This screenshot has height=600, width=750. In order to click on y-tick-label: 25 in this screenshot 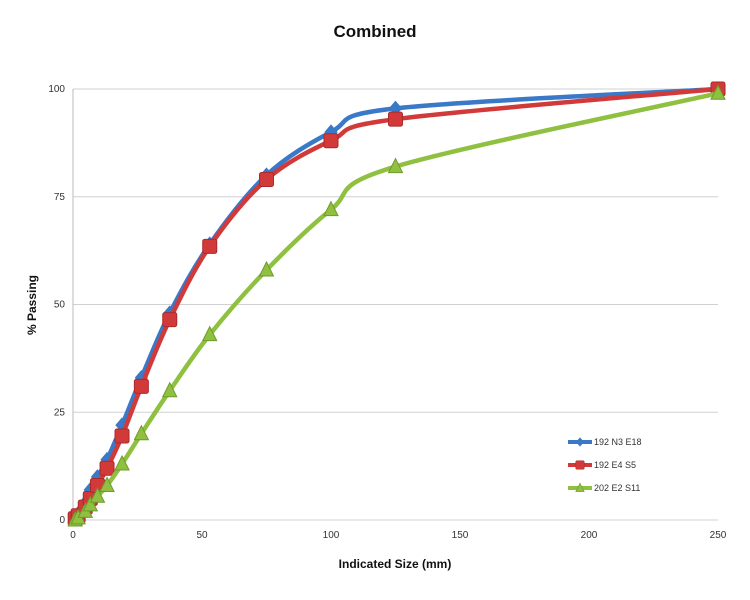, I will do `click(60, 412)`.